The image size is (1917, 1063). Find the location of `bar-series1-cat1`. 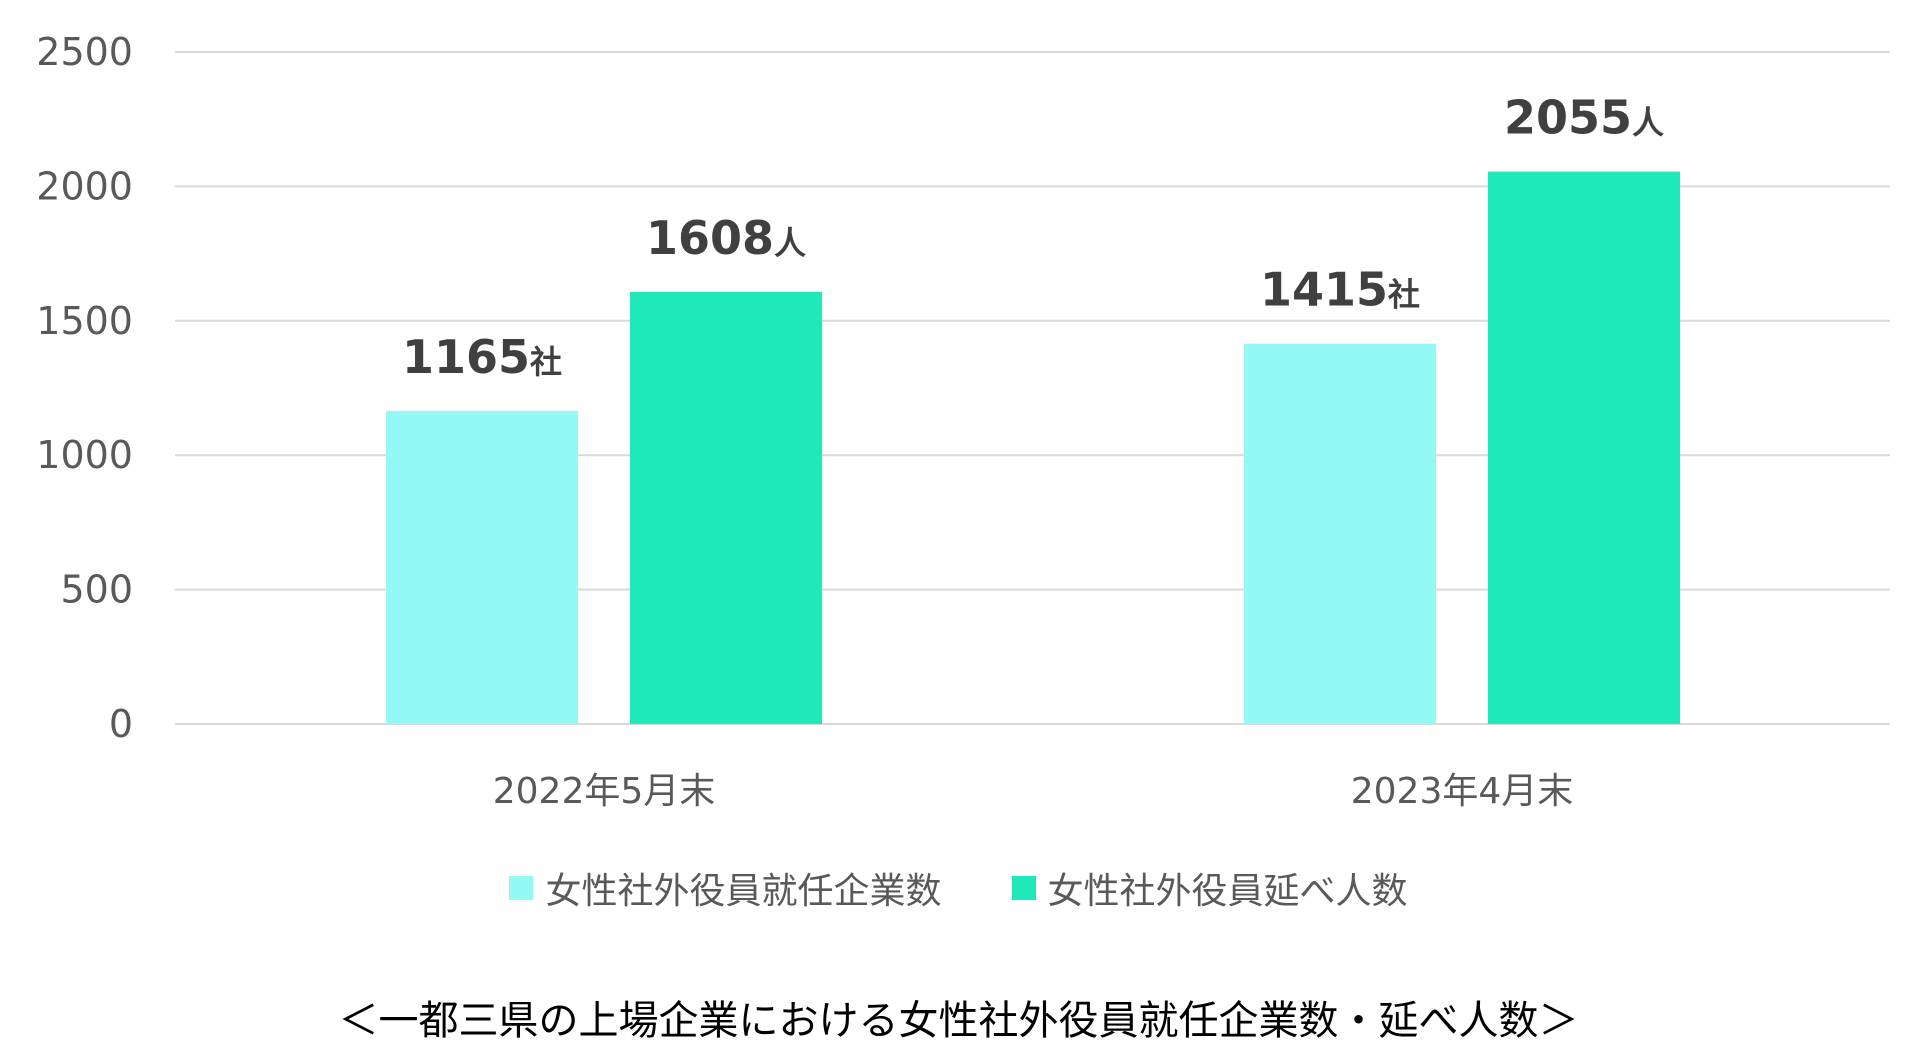

bar-series1-cat1 is located at coordinates (482, 567).